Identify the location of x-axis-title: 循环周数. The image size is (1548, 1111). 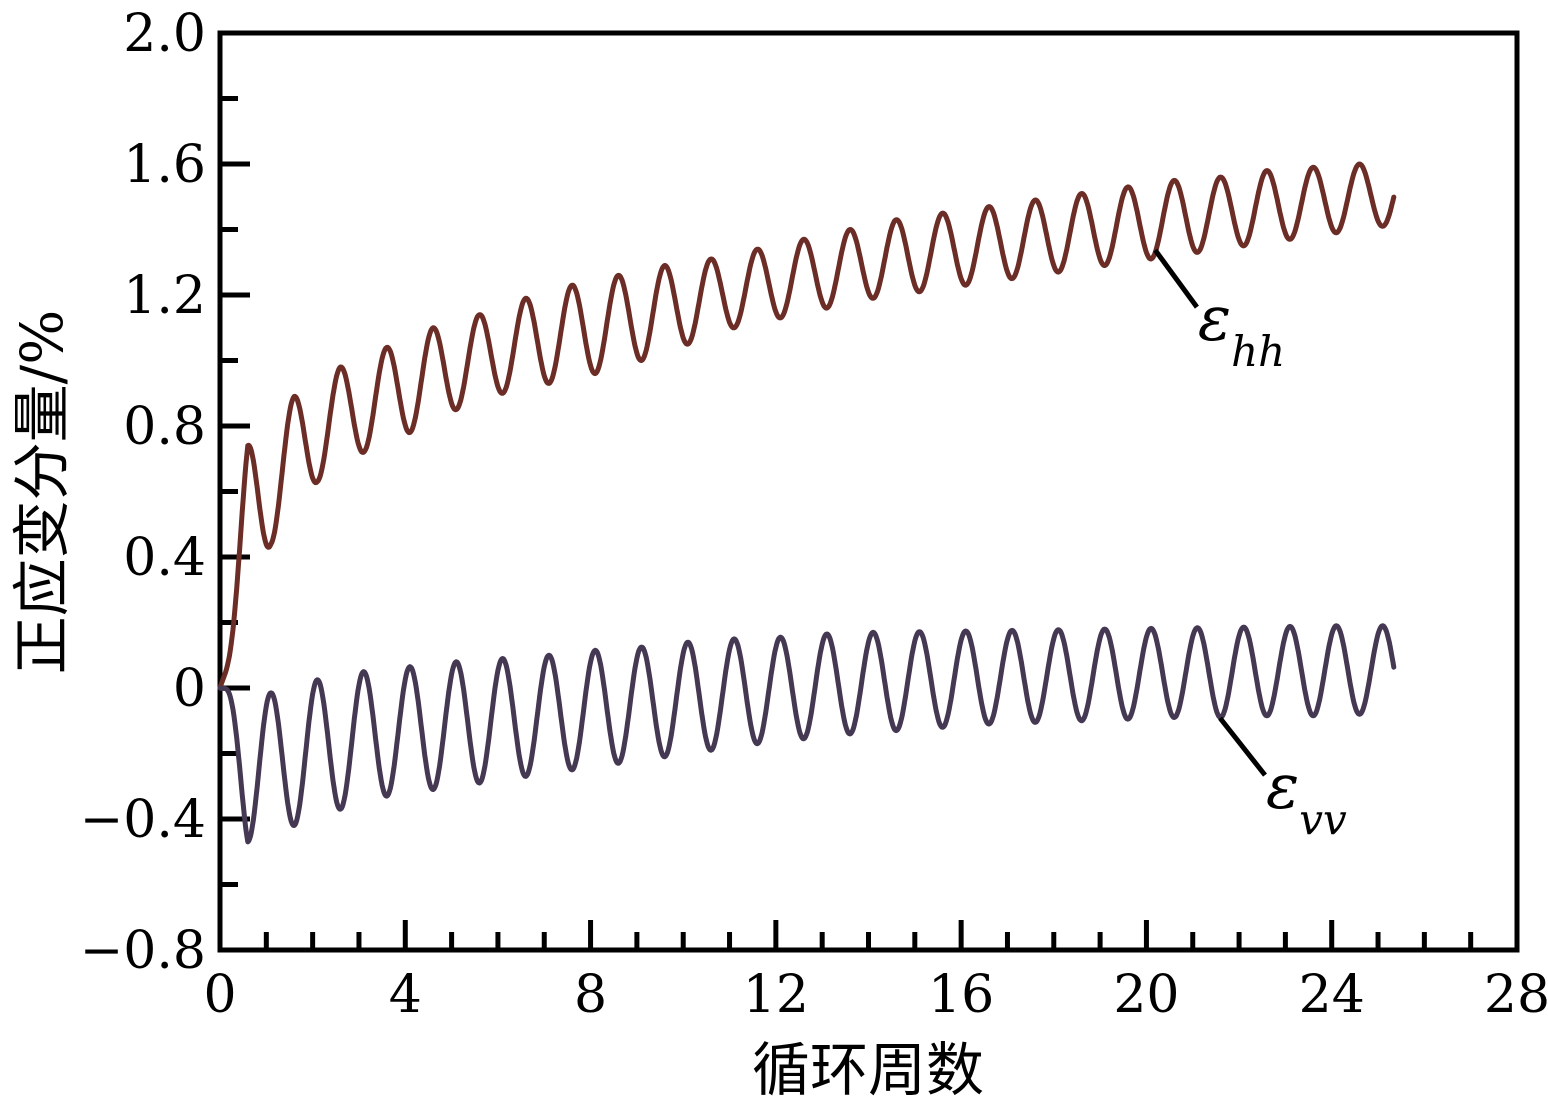
(868, 1070).